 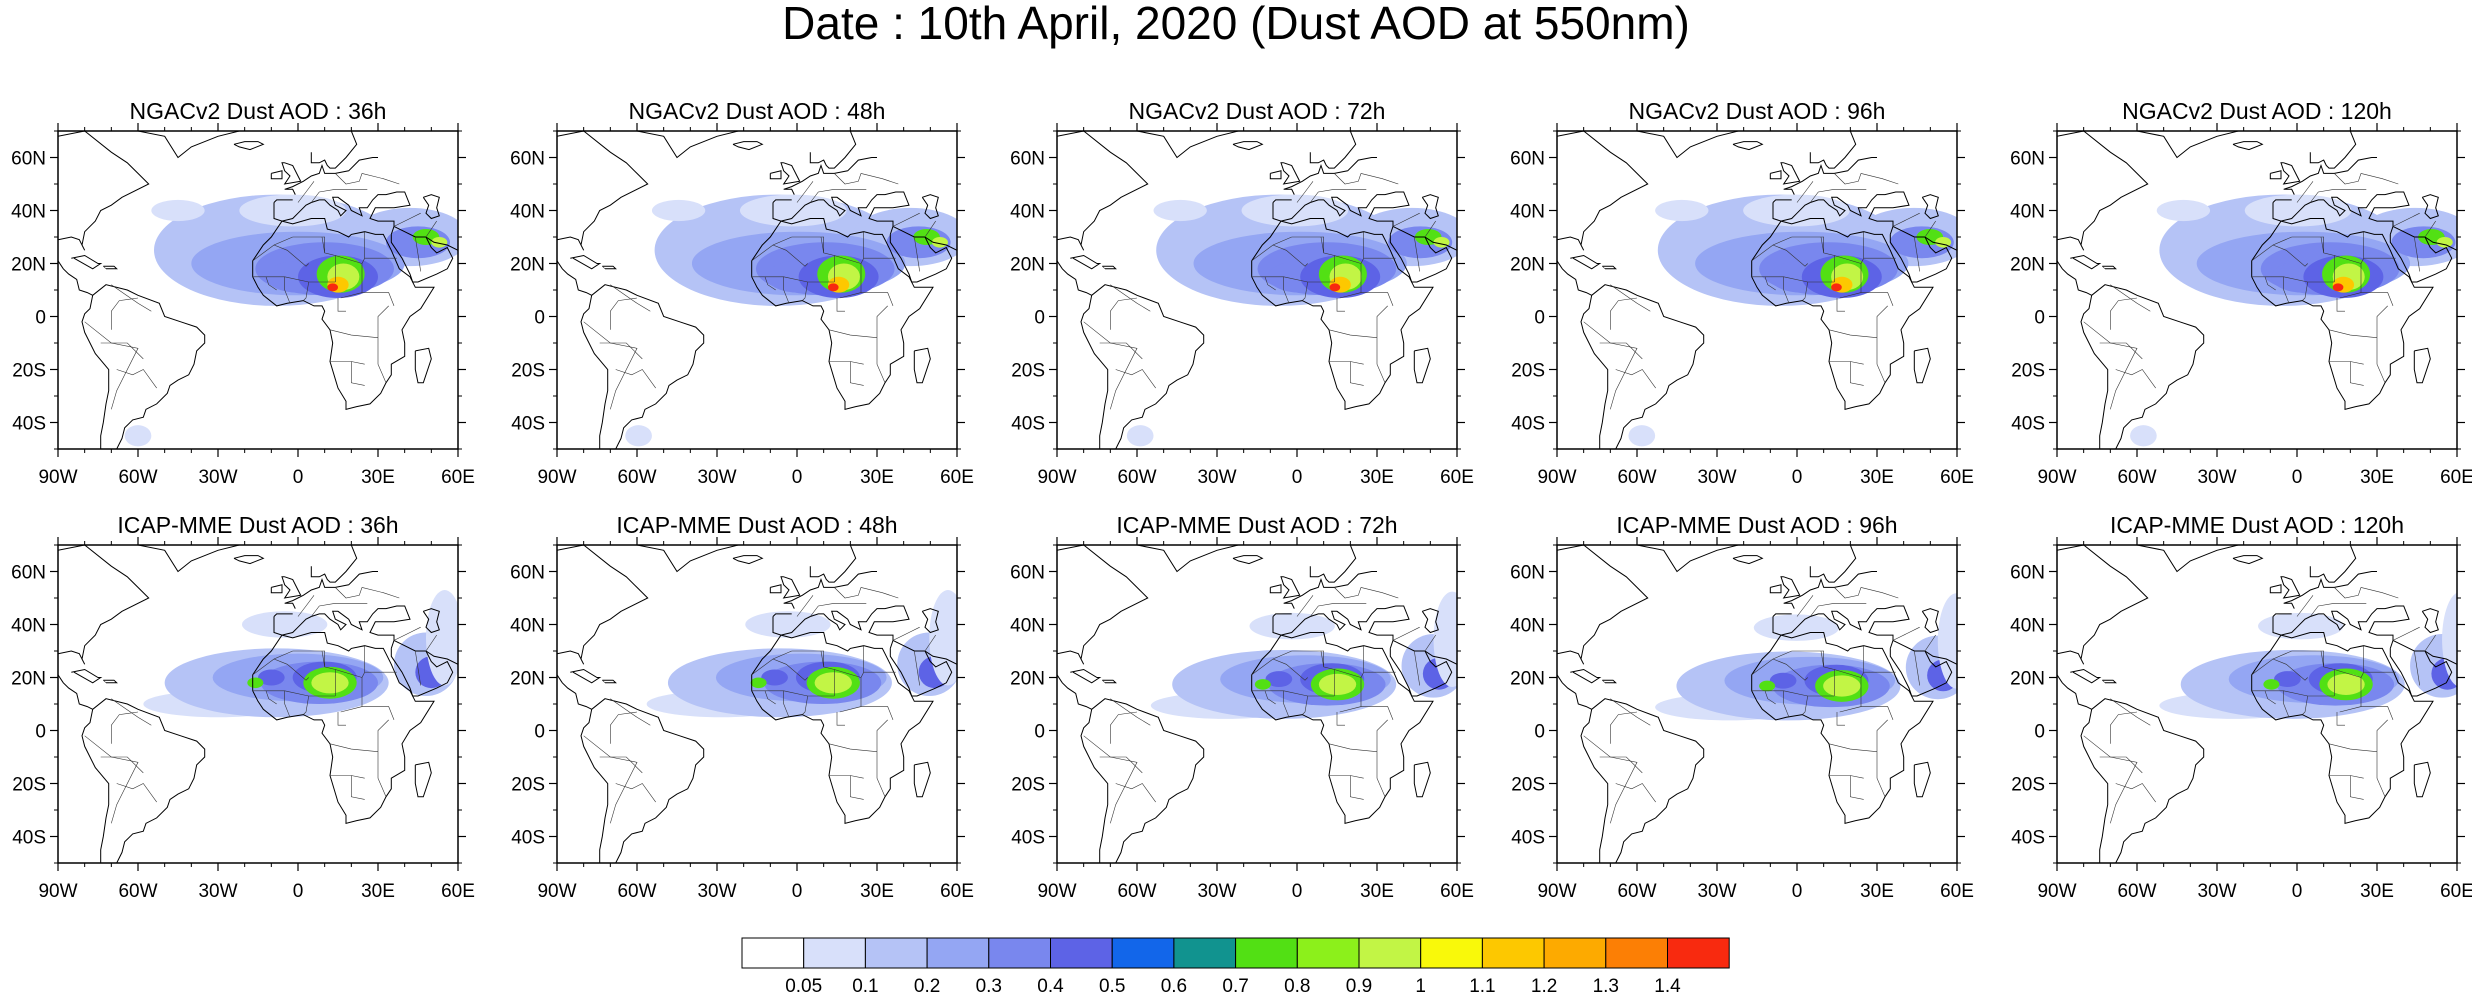 I want to click on lat-tick-label: 40N, so click(x=1527, y=626).